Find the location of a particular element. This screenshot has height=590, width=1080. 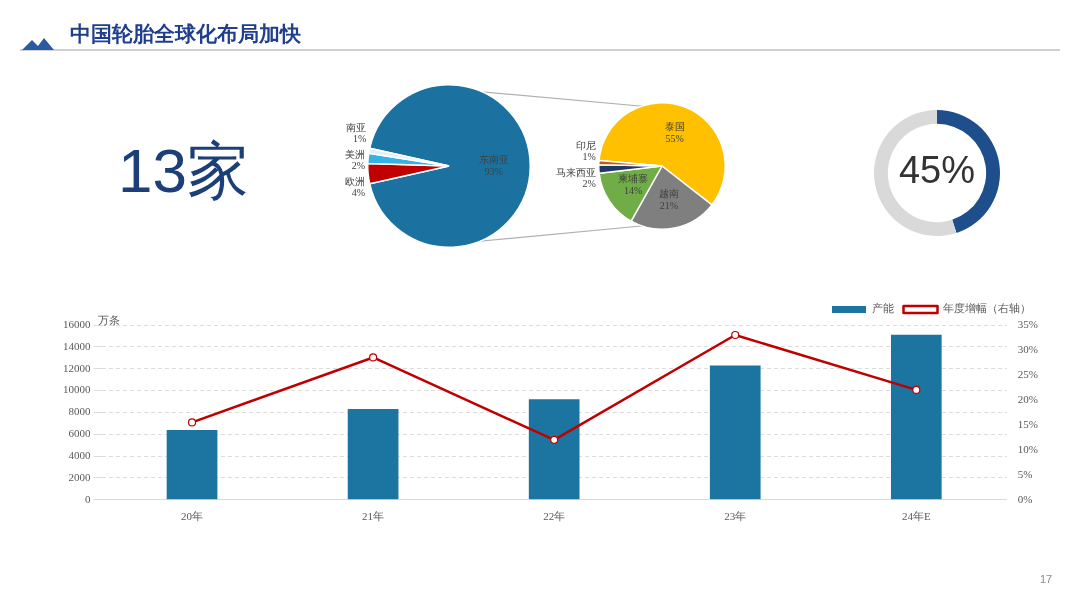

y2-tick-label: 5% is located at coordinates (1025, 473).